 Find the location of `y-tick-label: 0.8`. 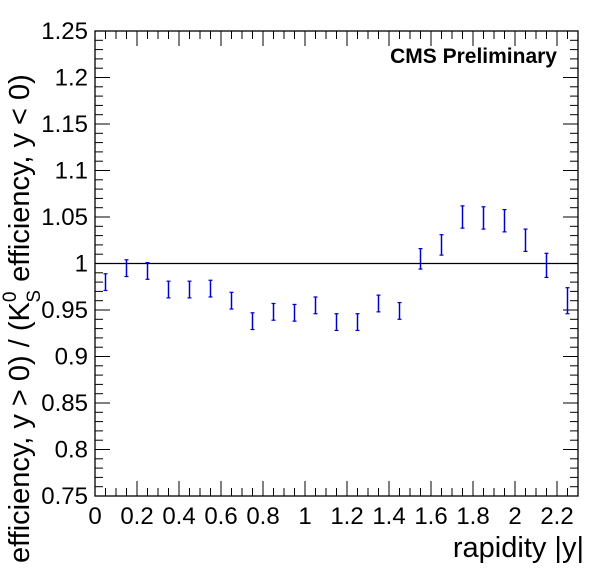

y-tick-label: 0.8 is located at coordinates (71, 450).